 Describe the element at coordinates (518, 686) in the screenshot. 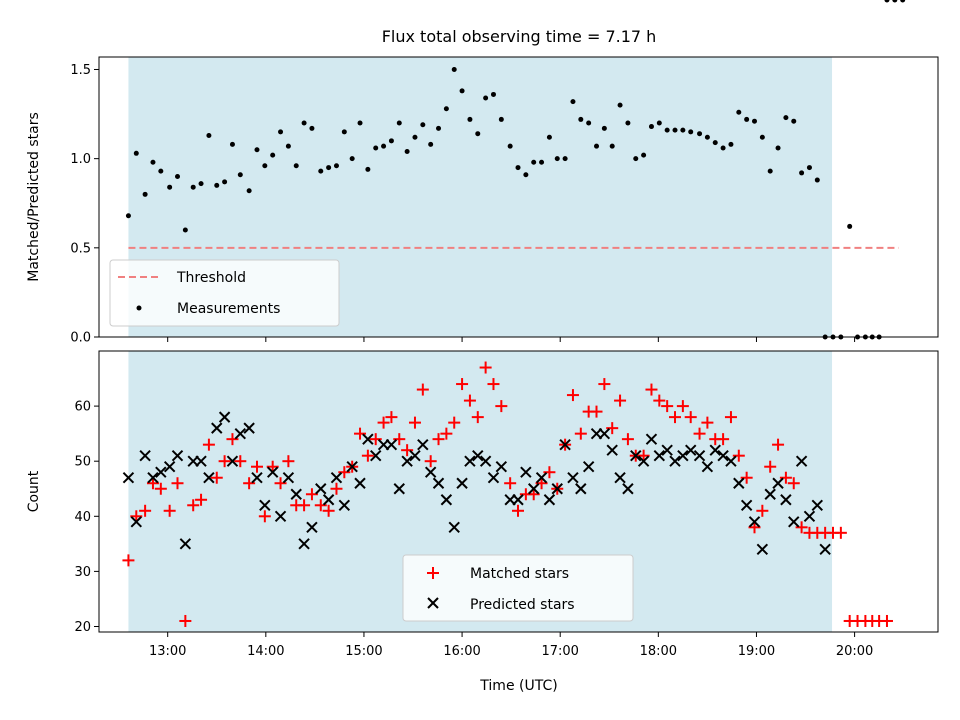

I see `x-axis-label: Time (UTC)` at that location.